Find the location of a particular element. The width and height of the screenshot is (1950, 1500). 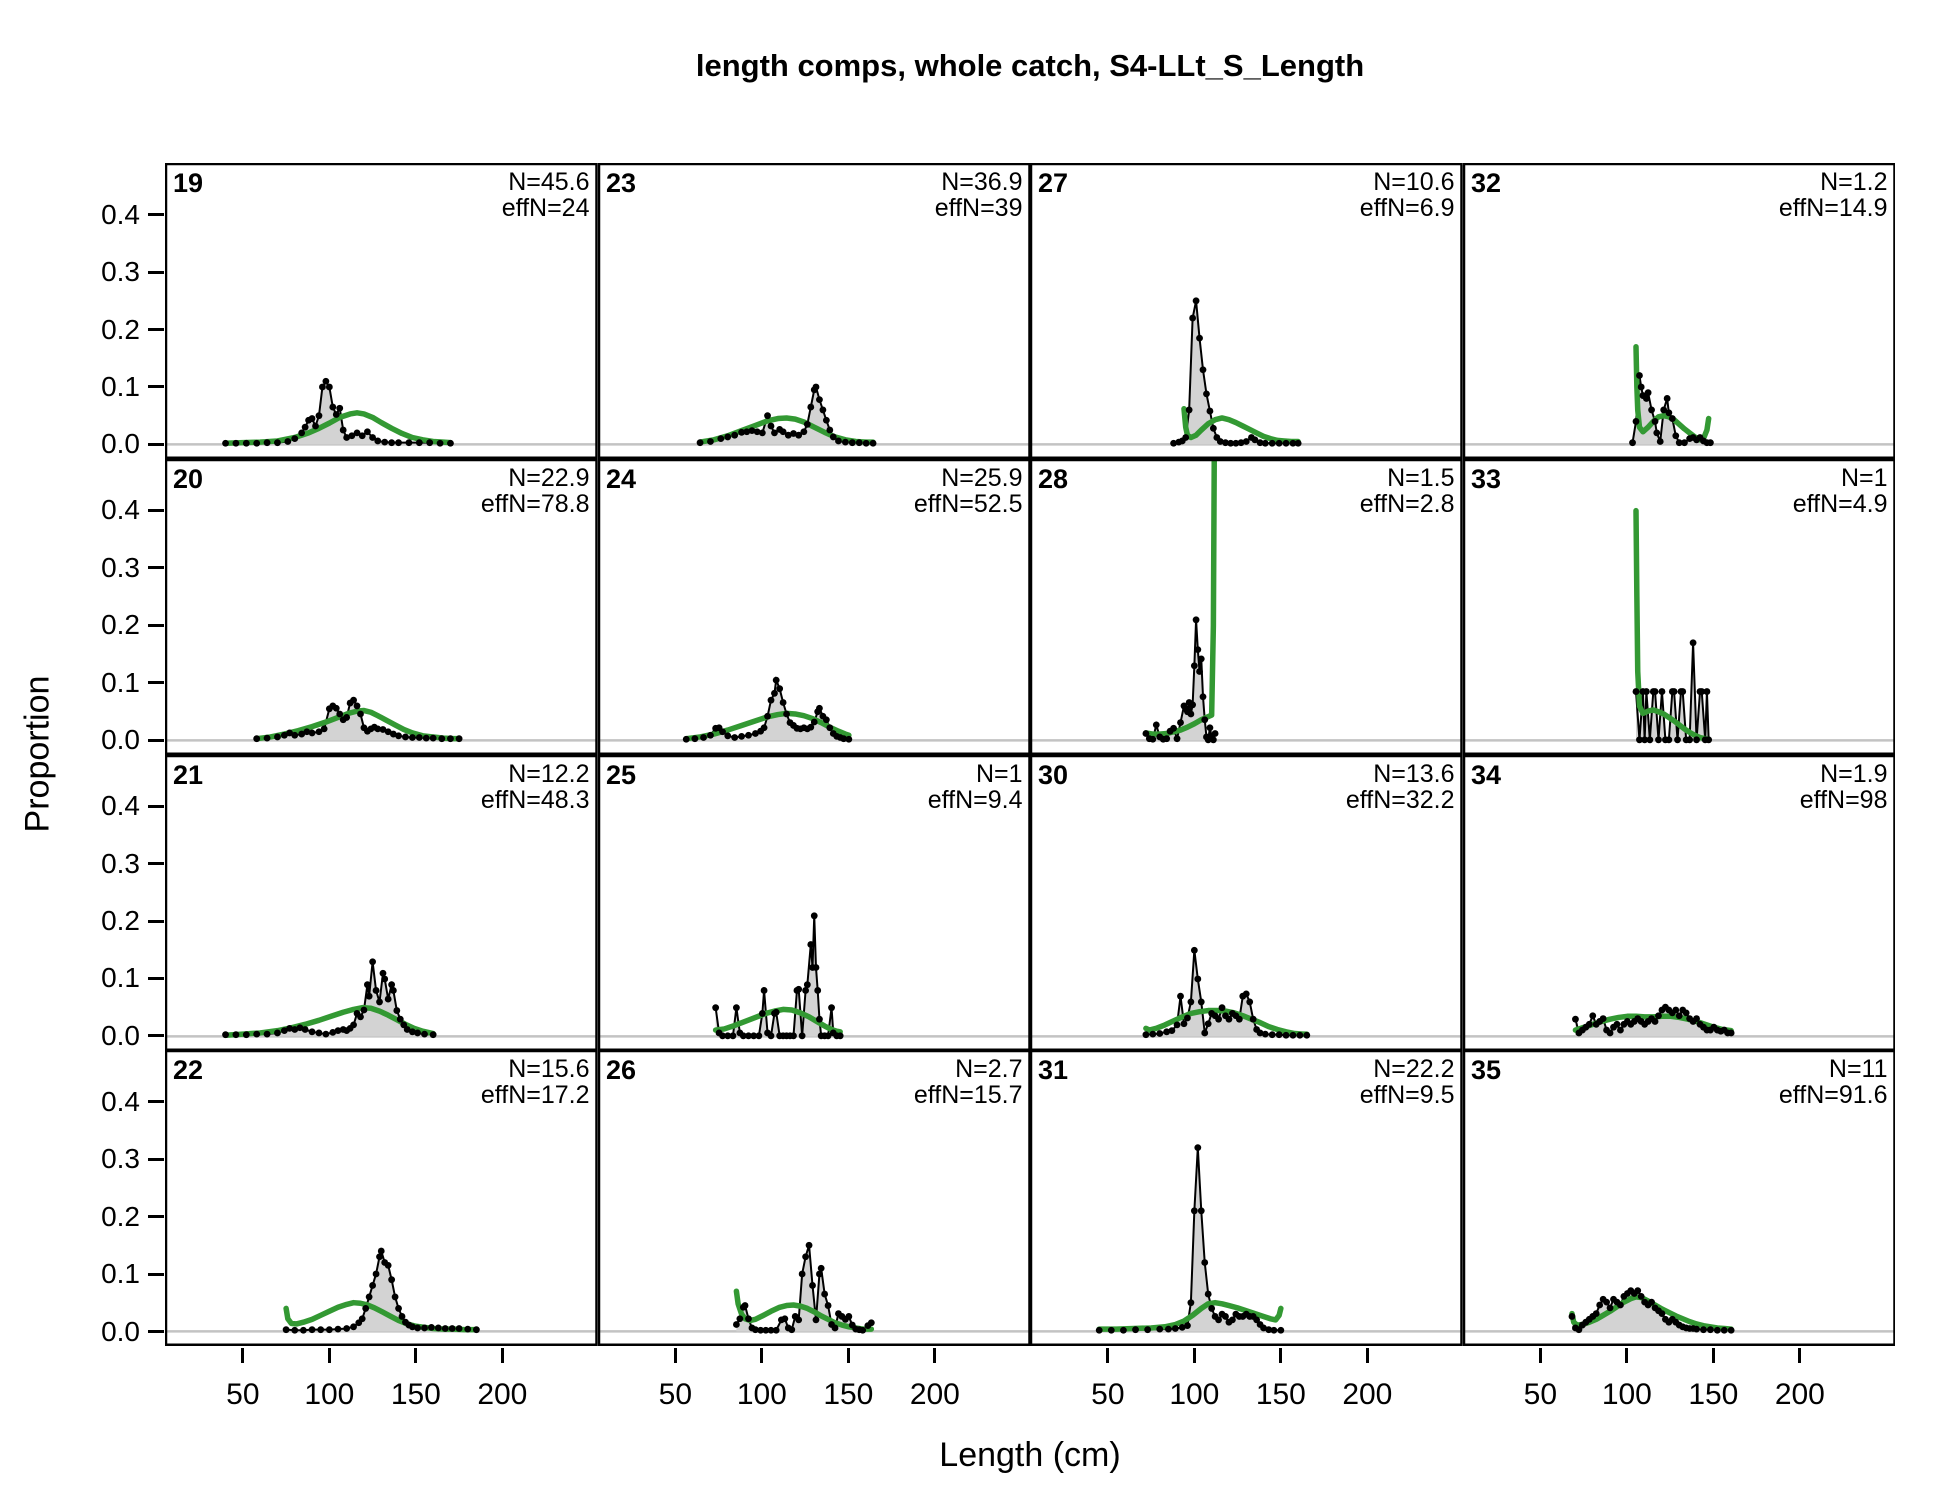

panel-n-label: N=1.2 is located at coordinates (1853, 182).